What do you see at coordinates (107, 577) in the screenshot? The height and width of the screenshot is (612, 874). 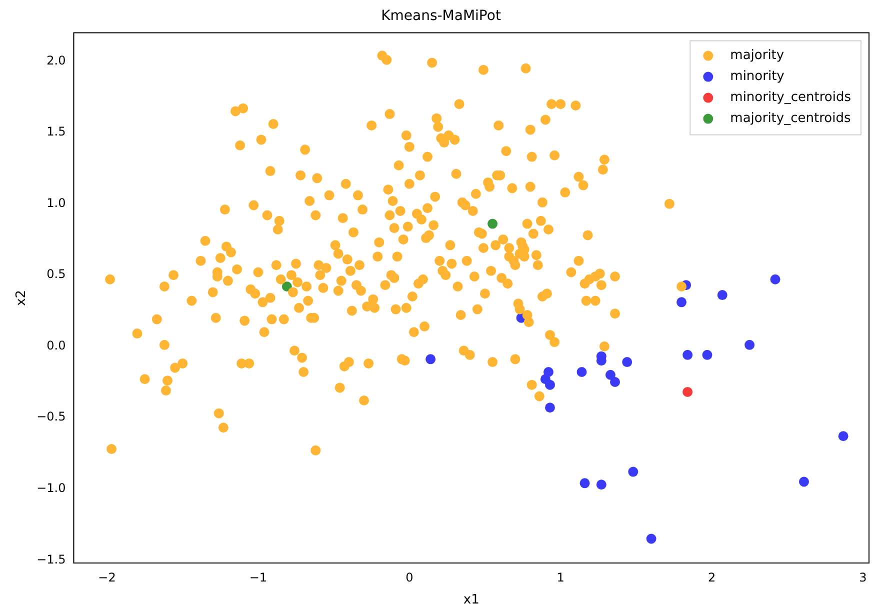 I see `x-tick-label: −2` at bounding box center [107, 577].